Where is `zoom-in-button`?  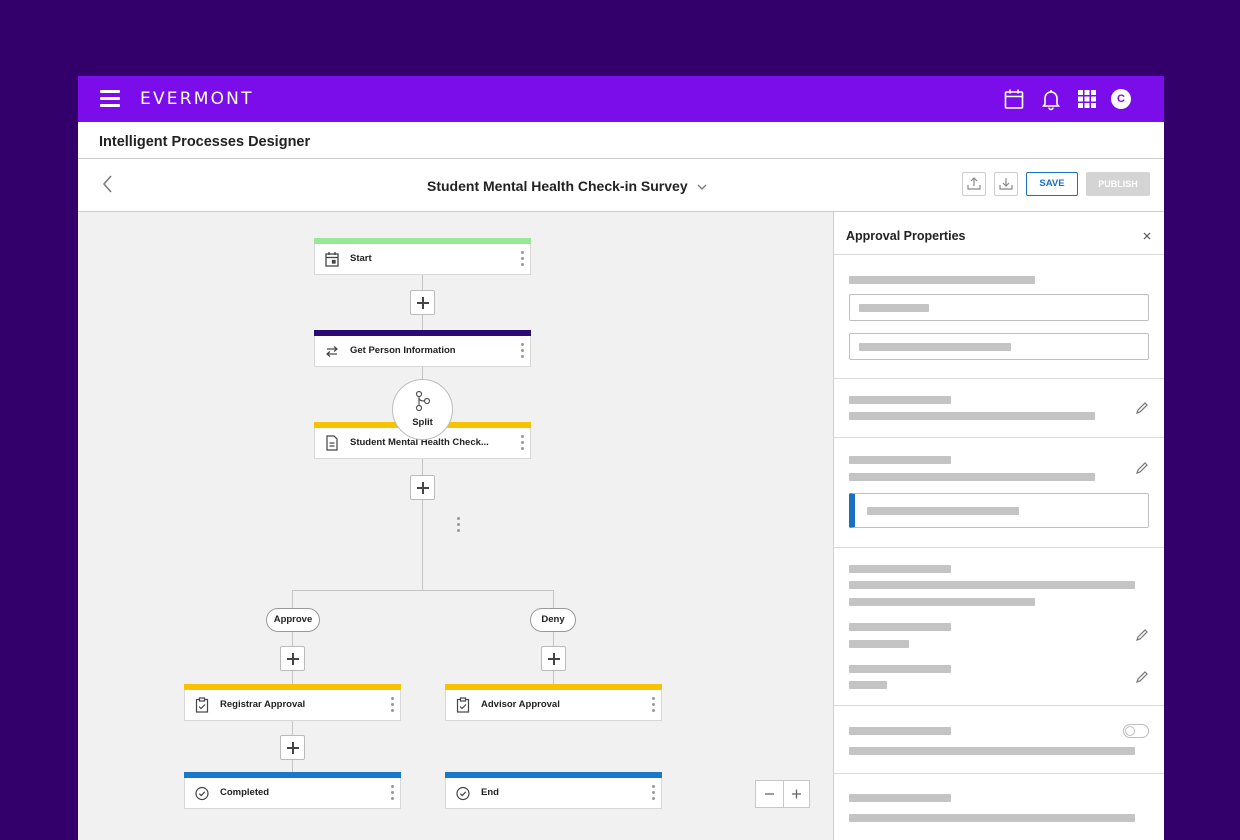
zoom-in-button is located at coordinates (797, 794).